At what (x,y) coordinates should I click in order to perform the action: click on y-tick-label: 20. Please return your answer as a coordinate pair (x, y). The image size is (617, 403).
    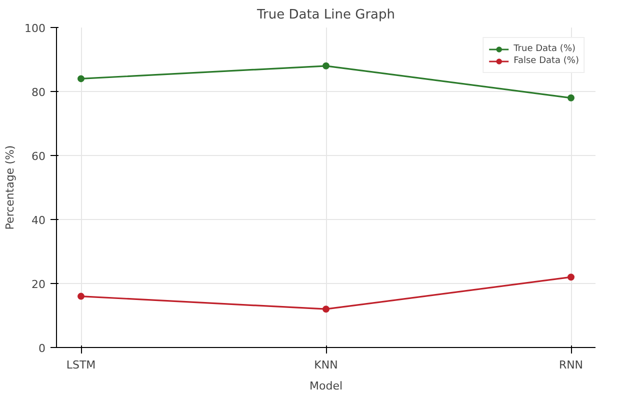
    Looking at the image, I should click on (39, 284).